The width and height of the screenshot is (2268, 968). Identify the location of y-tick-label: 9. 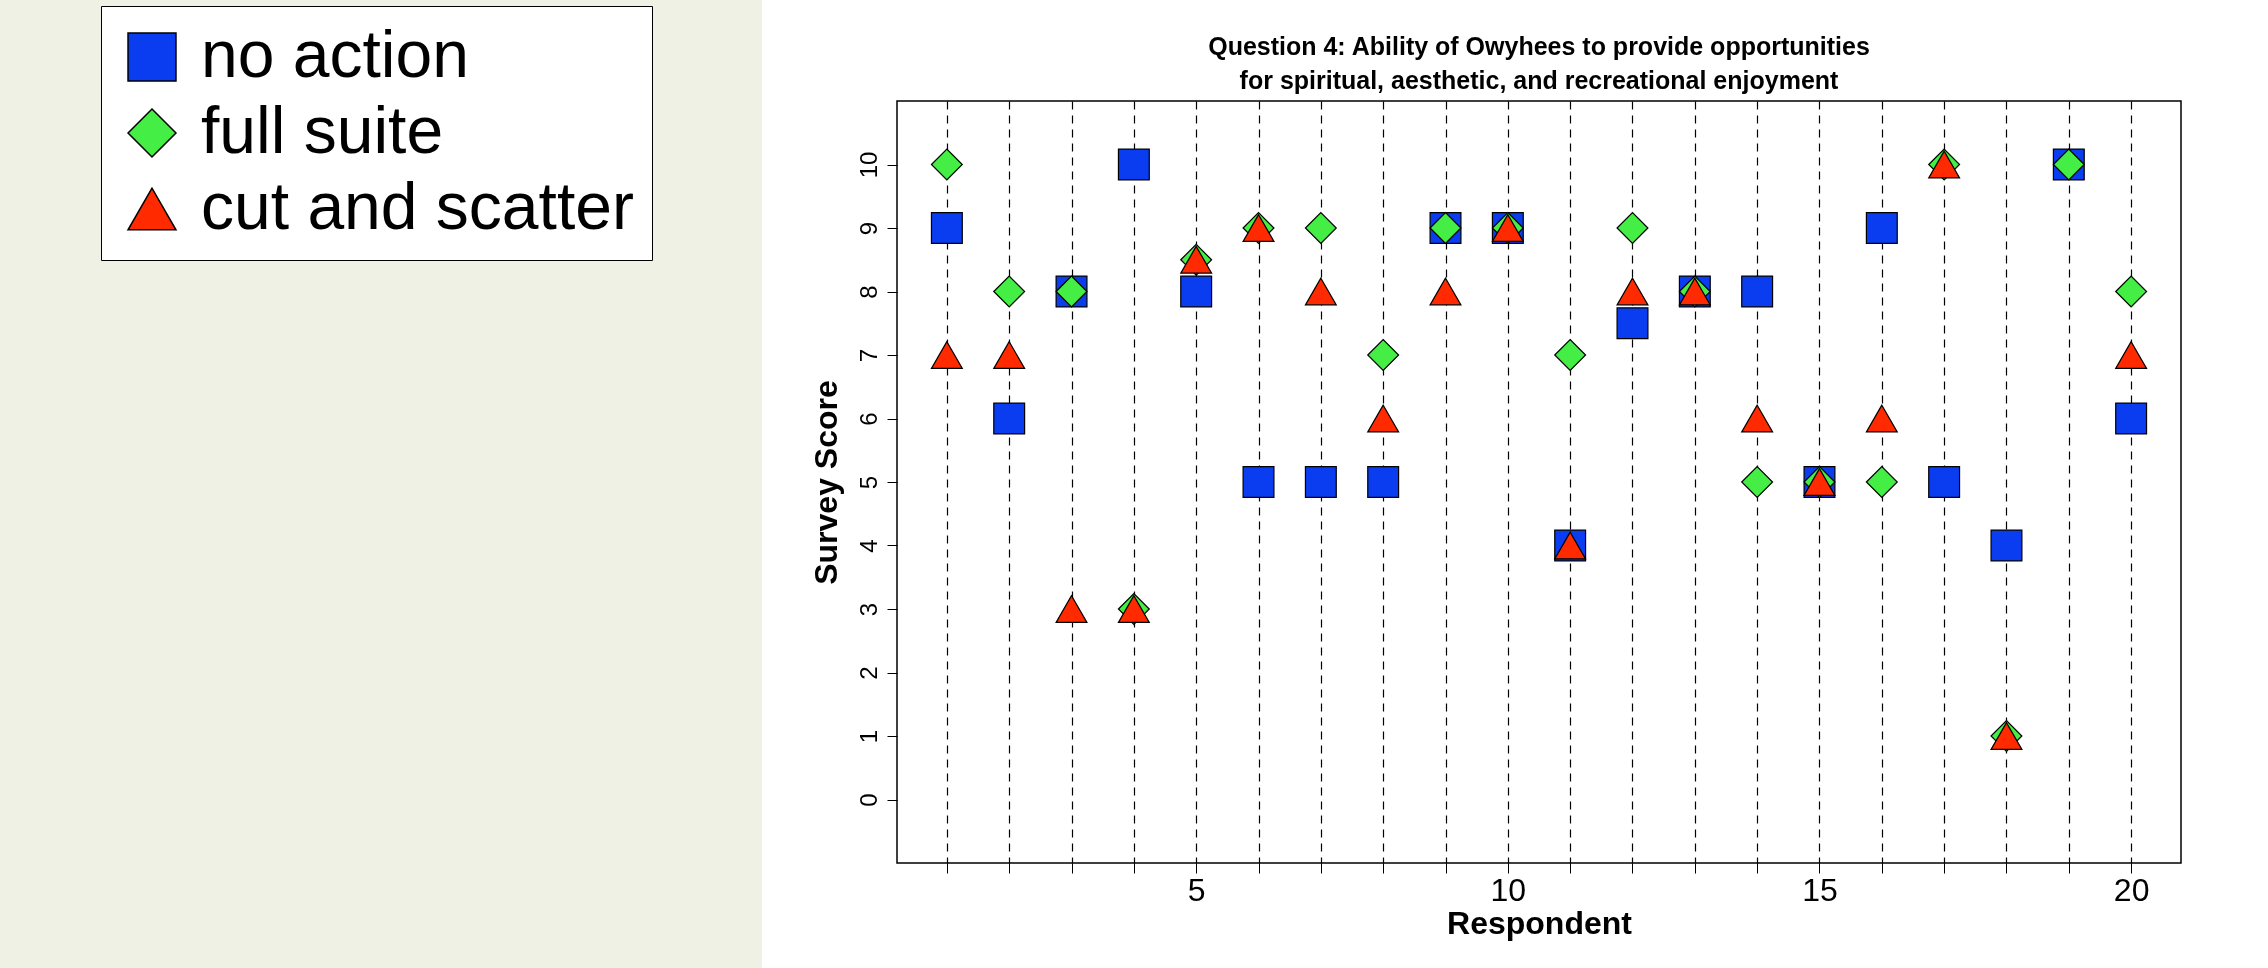
(868, 228).